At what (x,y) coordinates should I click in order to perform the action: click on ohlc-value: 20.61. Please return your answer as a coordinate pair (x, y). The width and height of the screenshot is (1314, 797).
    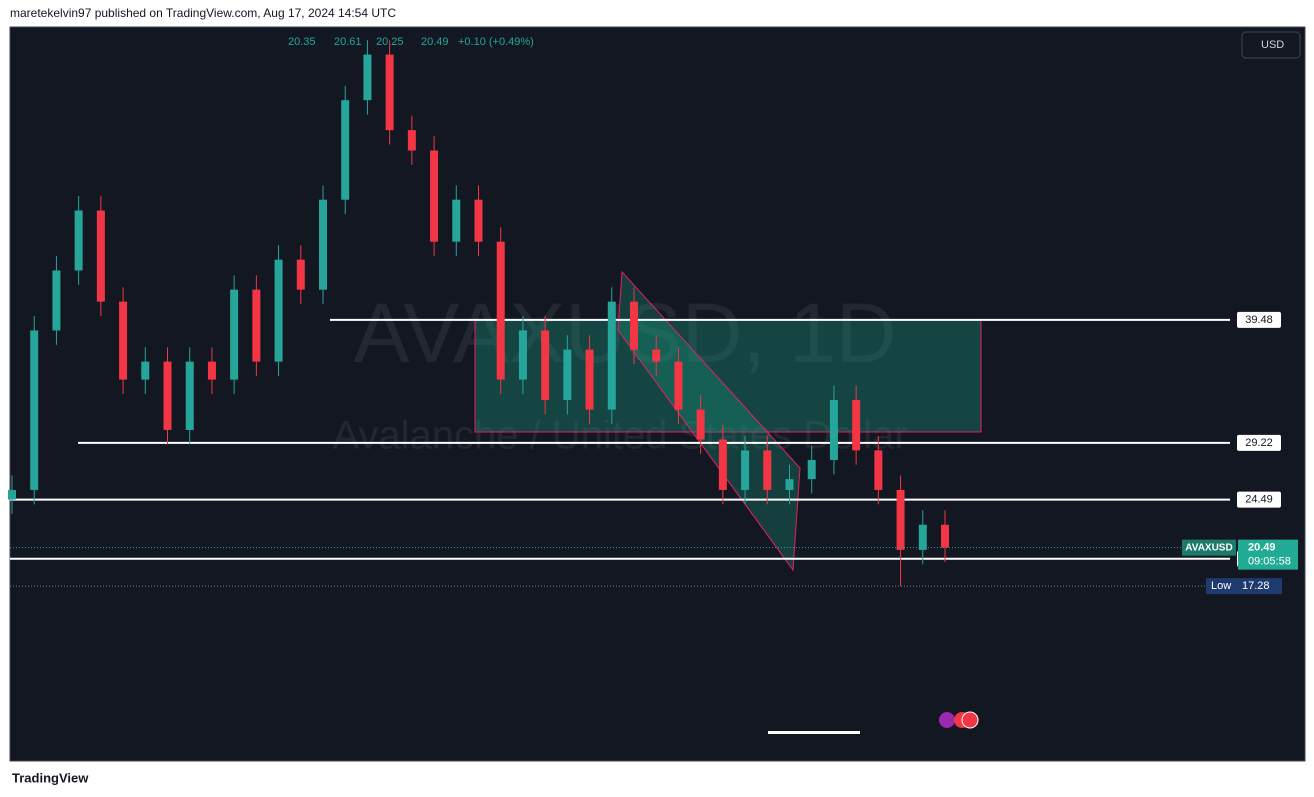
    Looking at the image, I should click on (348, 42).